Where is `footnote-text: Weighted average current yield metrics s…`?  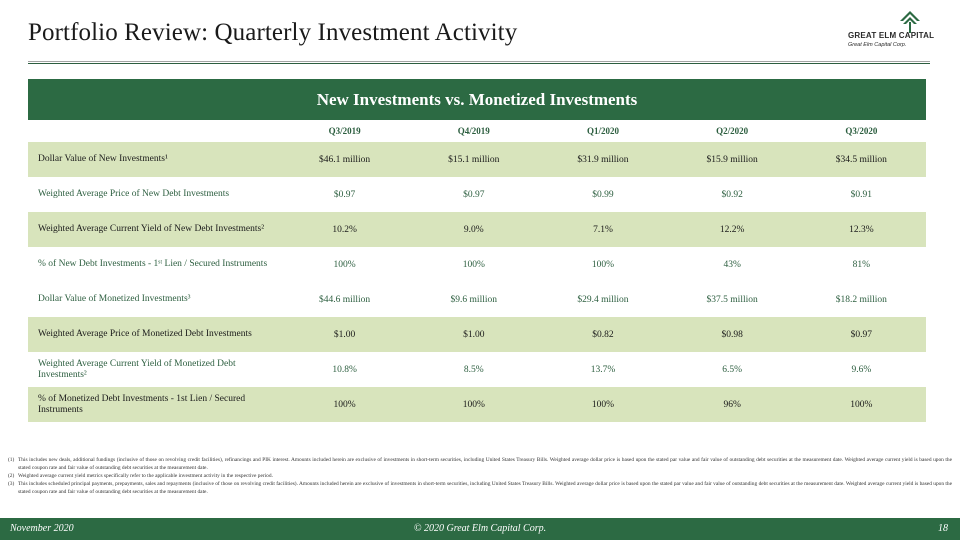 footnote-text: Weighted average current yield metrics s… is located at coordinates (145, 476).